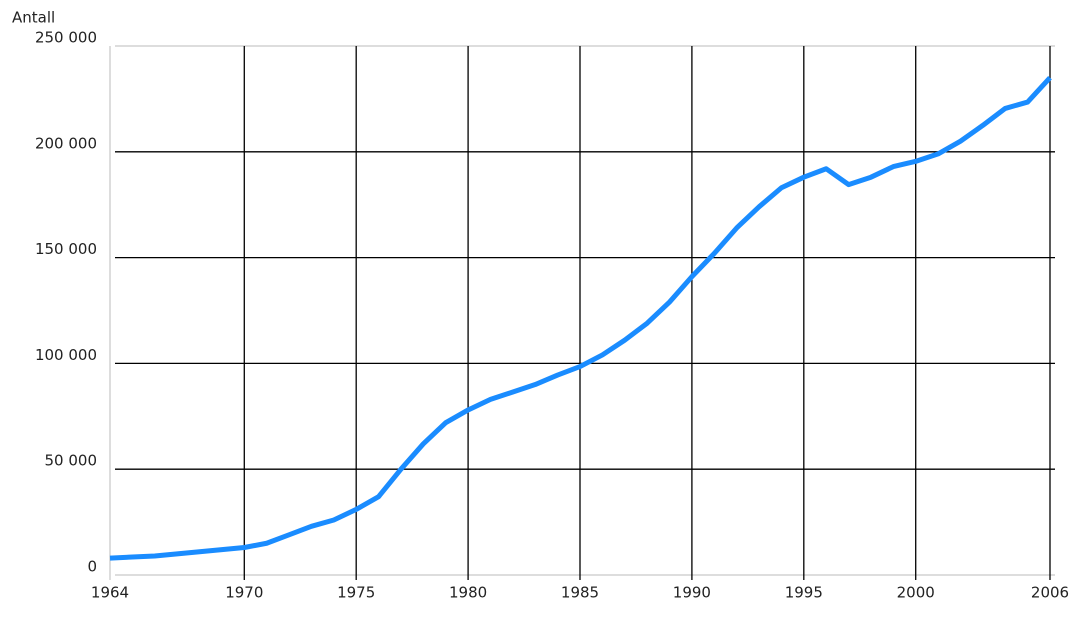  What do you see at coordinates (66, 143) in the screenshot?
I see `y-tick-label: 200 000` at bounding box center [66, 143].